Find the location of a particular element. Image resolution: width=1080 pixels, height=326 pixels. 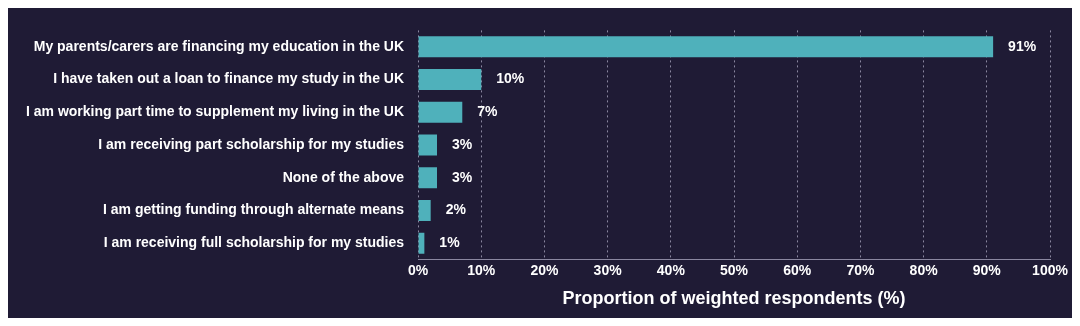

y-tick-label: My parents/carers are financing my education in the UK is located at coordinates (219, 45).